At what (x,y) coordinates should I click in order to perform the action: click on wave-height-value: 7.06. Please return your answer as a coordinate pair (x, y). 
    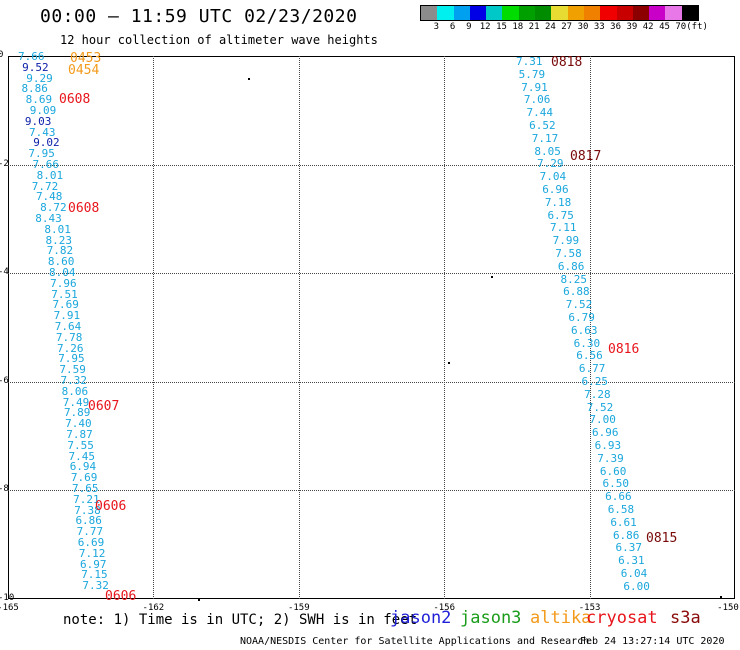
    Looking at the image, I should click on (537, 100).